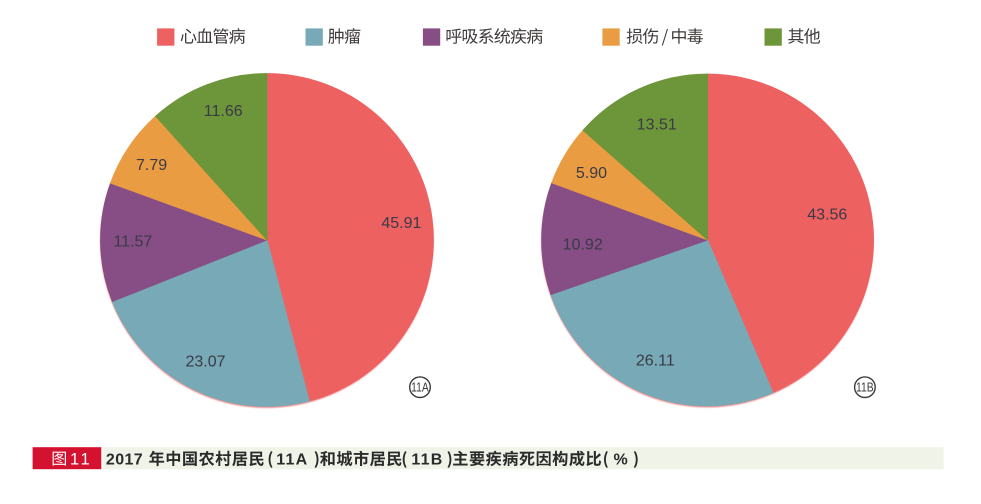  Describe the element at coordinates (591, 173) in the screenshot. I see `svg-text: 5.90` at that location.